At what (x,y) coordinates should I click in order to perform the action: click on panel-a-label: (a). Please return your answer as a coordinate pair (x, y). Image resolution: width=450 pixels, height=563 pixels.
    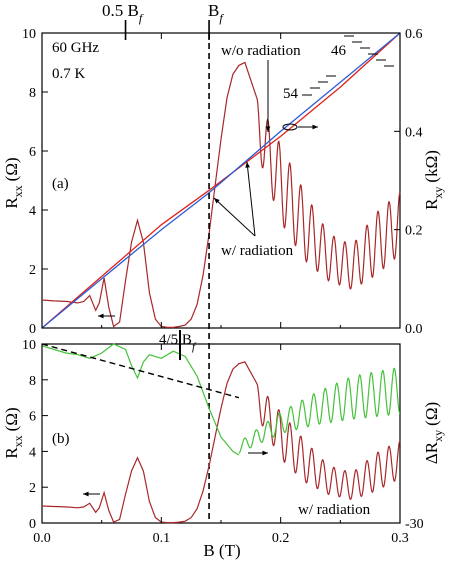
    Looking at the image, I should click on (60, 184).